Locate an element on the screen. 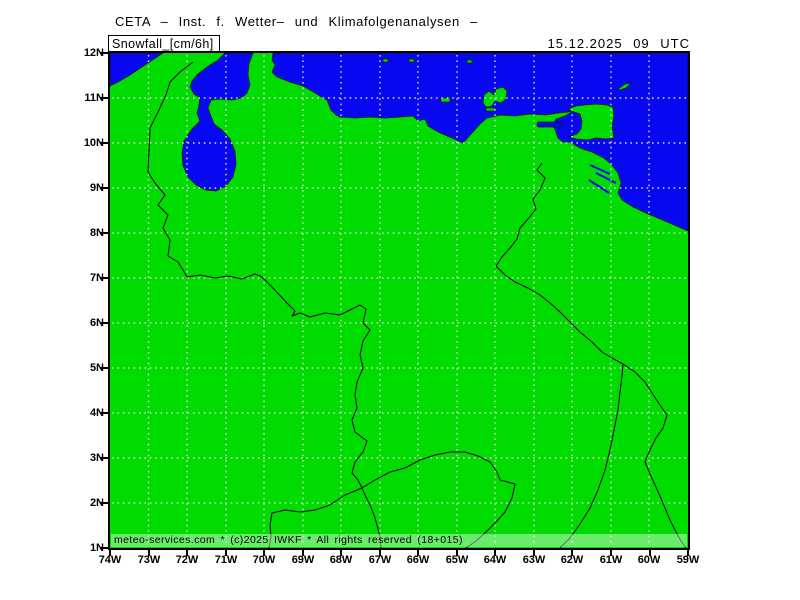 The height and width of the screenshot is (600, 800). lat-label: 10N is located at coordinates (93, 143).